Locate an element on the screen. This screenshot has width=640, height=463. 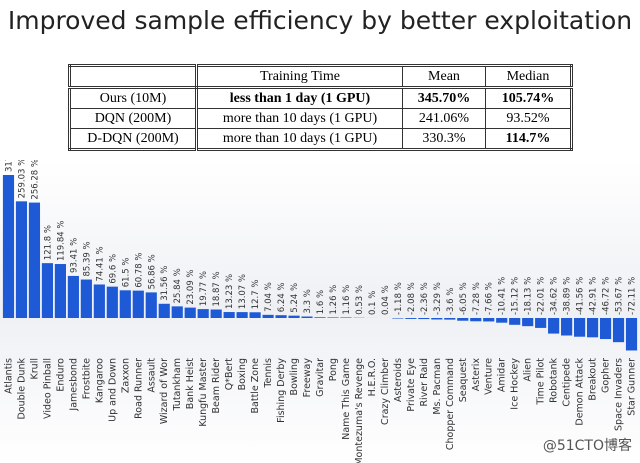
value-label: 18.87 % is located at coordinates (217, 288).